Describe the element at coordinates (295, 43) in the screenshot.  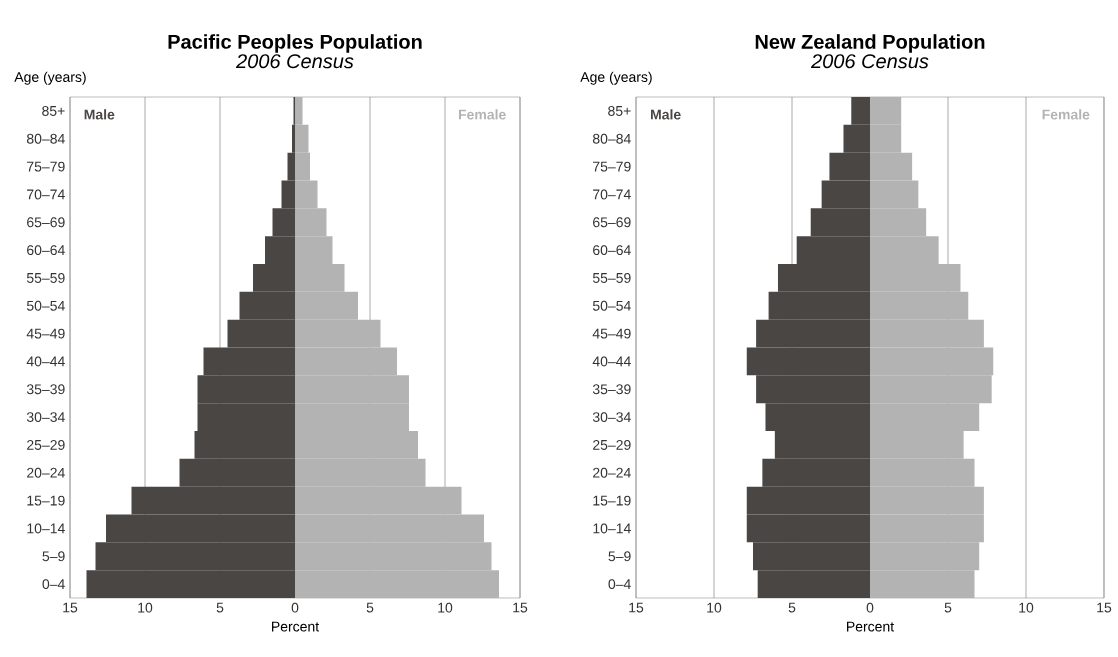
I see `chart-title: Pacific Peoples Population` at that location.